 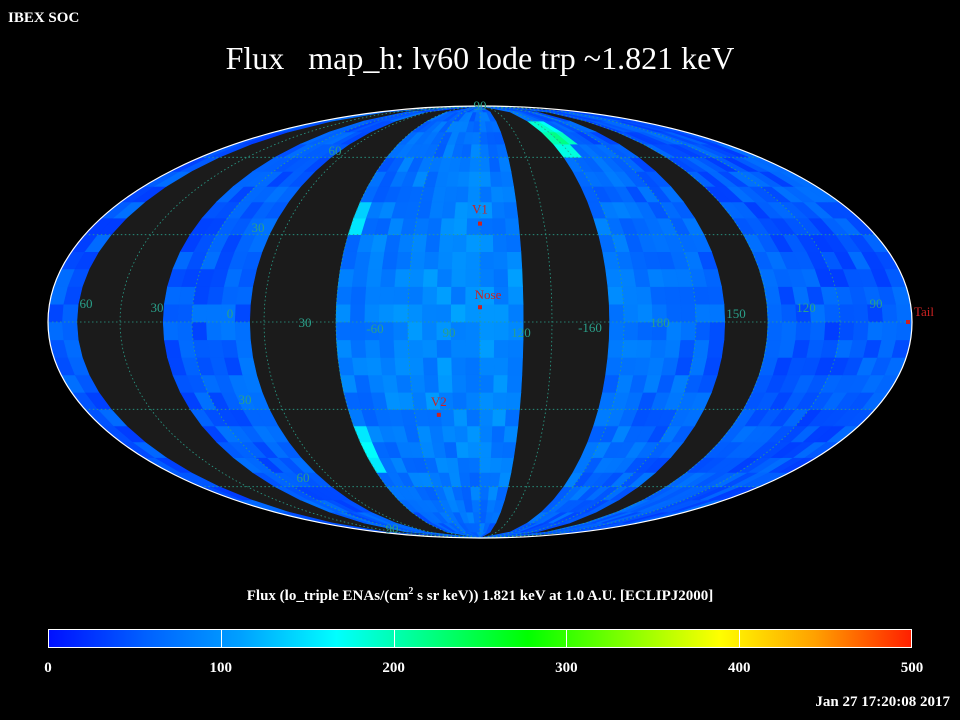 What do you see at coordinates (222, 638) in the screenshot?
I see `colorbar-tick-line` at bounding box center [222, 638].